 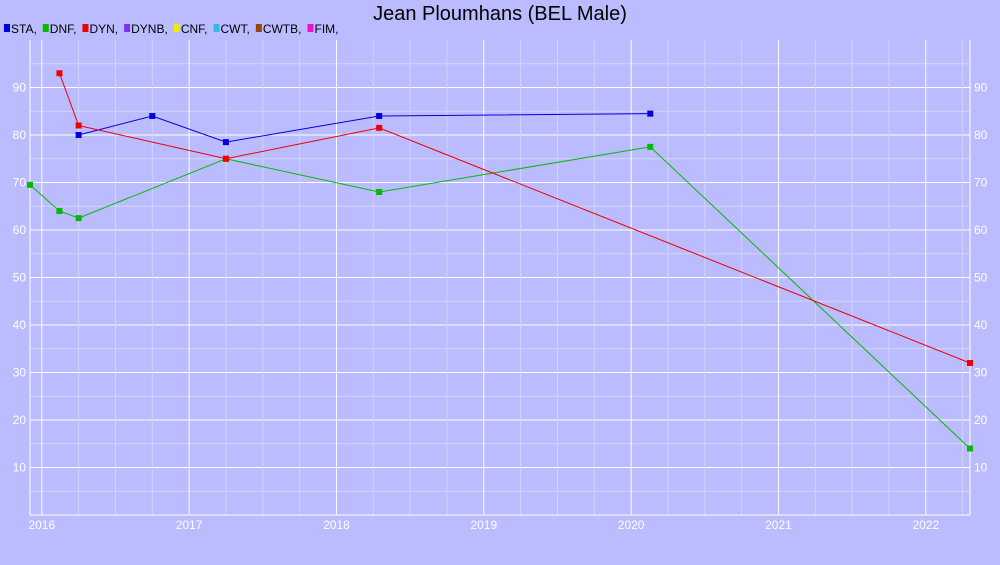 What do you see at coordinates (483, 525) in the screenshot?
I see `x-tick-label: 2019` at bounding box center [483, 525].